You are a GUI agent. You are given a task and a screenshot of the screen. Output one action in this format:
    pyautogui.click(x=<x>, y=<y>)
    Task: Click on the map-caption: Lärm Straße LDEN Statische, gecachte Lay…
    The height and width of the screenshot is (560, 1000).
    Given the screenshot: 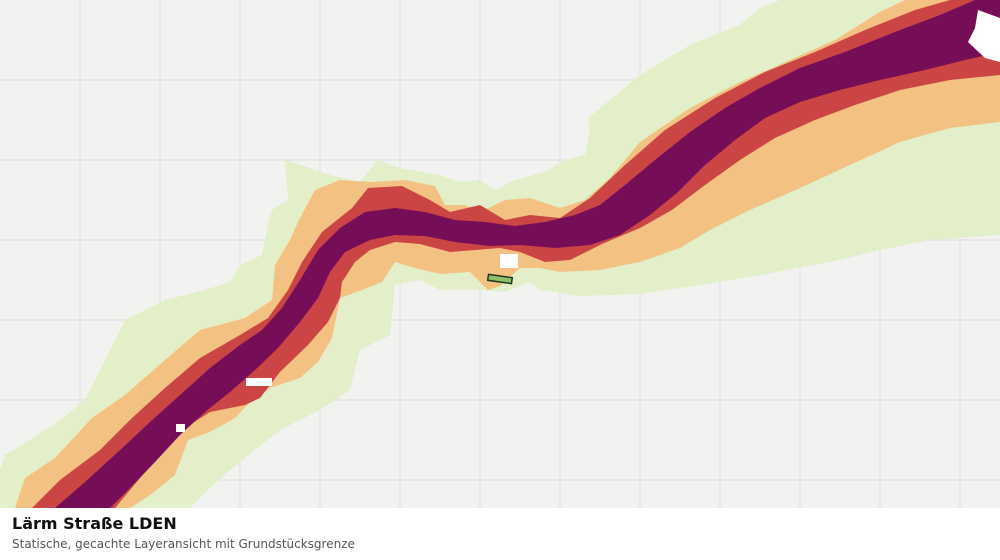 What is the action you would take?
    pyautogui.click(x=500, y=534)
    